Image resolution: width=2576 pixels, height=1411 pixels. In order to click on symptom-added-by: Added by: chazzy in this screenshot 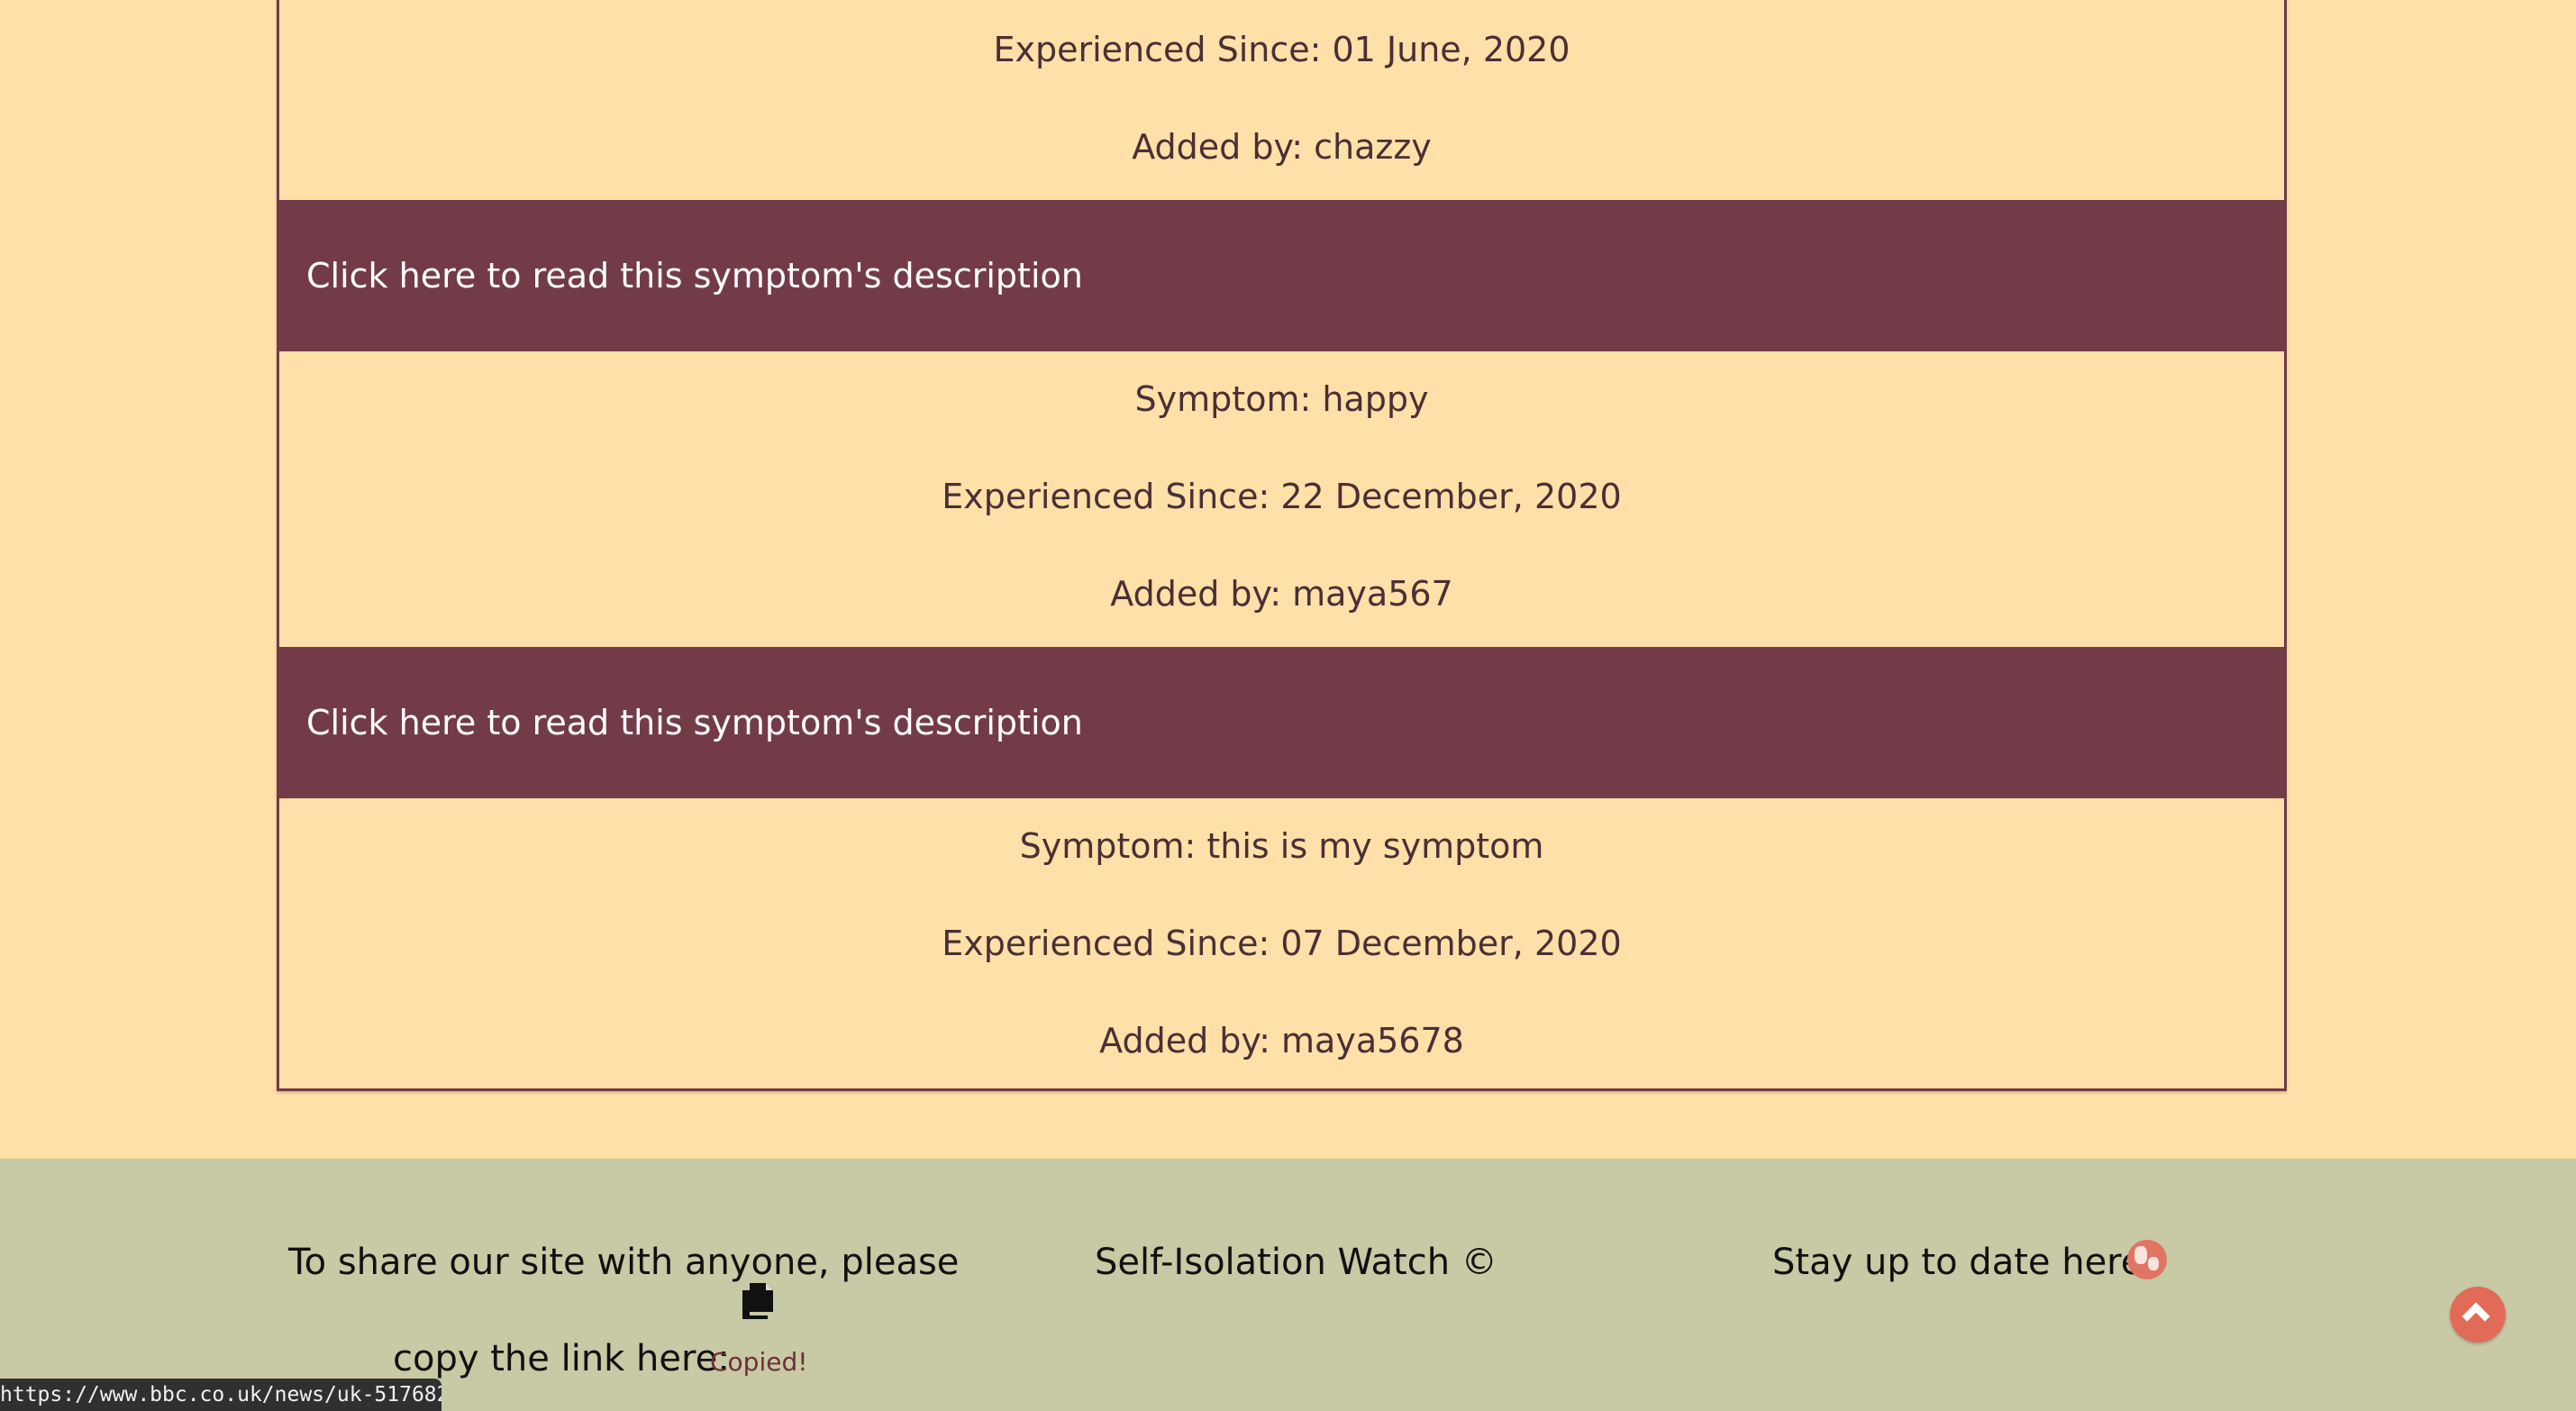, I will do `click(1282, 147)`.